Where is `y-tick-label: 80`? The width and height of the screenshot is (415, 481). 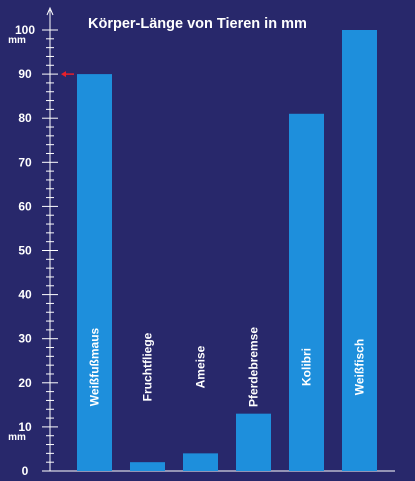
y-tick-label: 80 is located at coordinates (25, 118).